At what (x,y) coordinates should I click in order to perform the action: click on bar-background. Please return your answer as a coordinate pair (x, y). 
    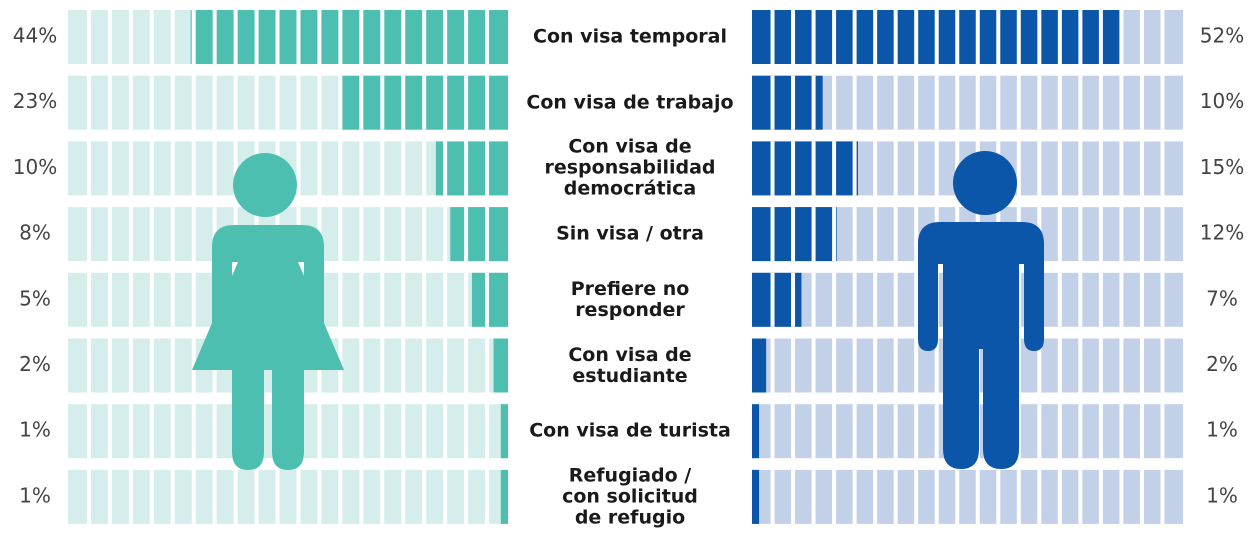
    Looking at the image, I should click on (967, 102).